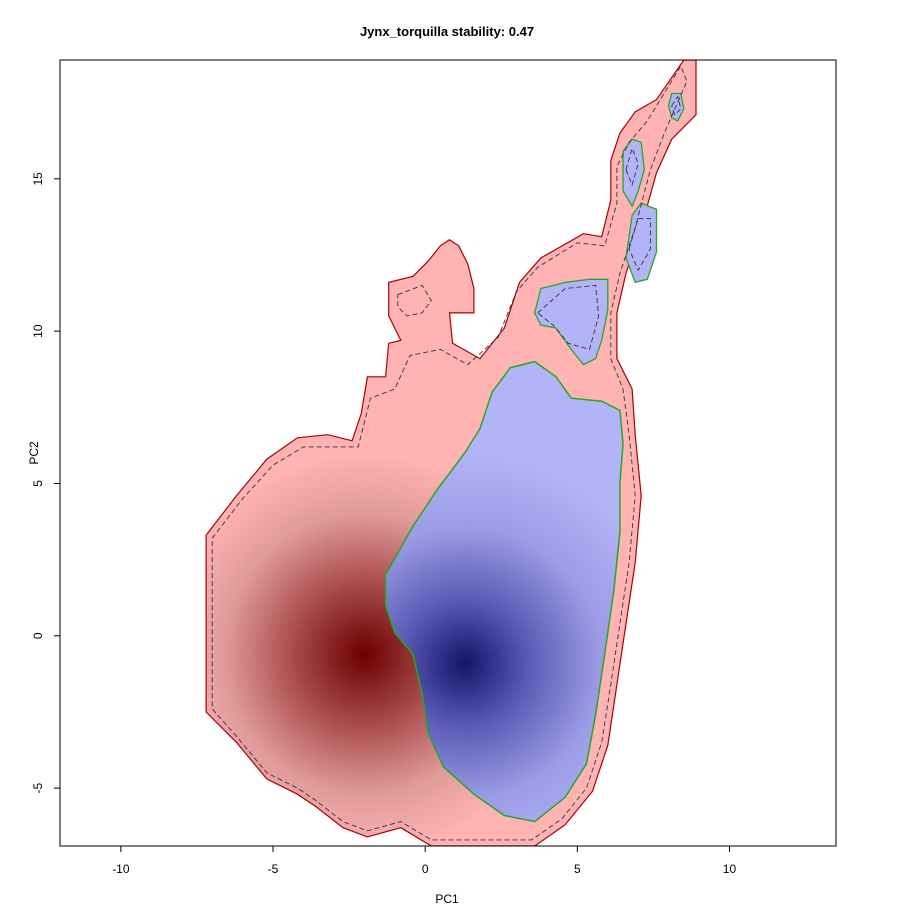 The height and width of the screenshot is (920, 920). What do you see at coordinates (121, 869) in the screenshot?
I see `x-tick-label: -10` at bounding box center [121, 869].